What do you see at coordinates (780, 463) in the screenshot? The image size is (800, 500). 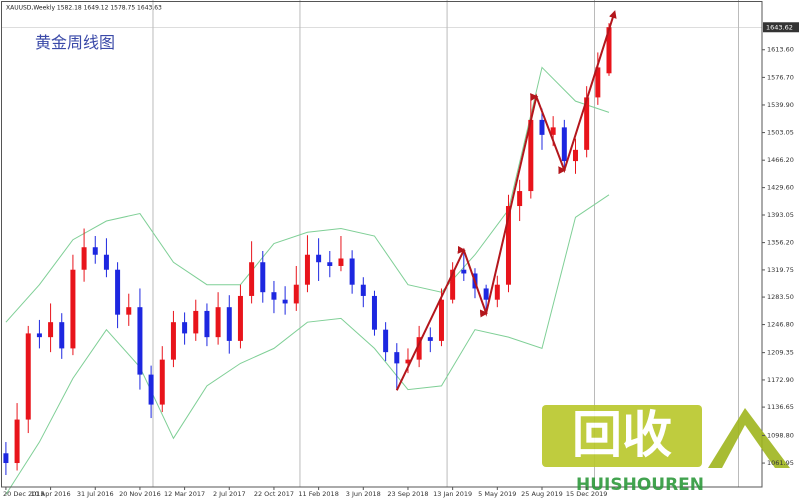 I see `y-tick-label: 1061.95` at bounding box center [780, 463].